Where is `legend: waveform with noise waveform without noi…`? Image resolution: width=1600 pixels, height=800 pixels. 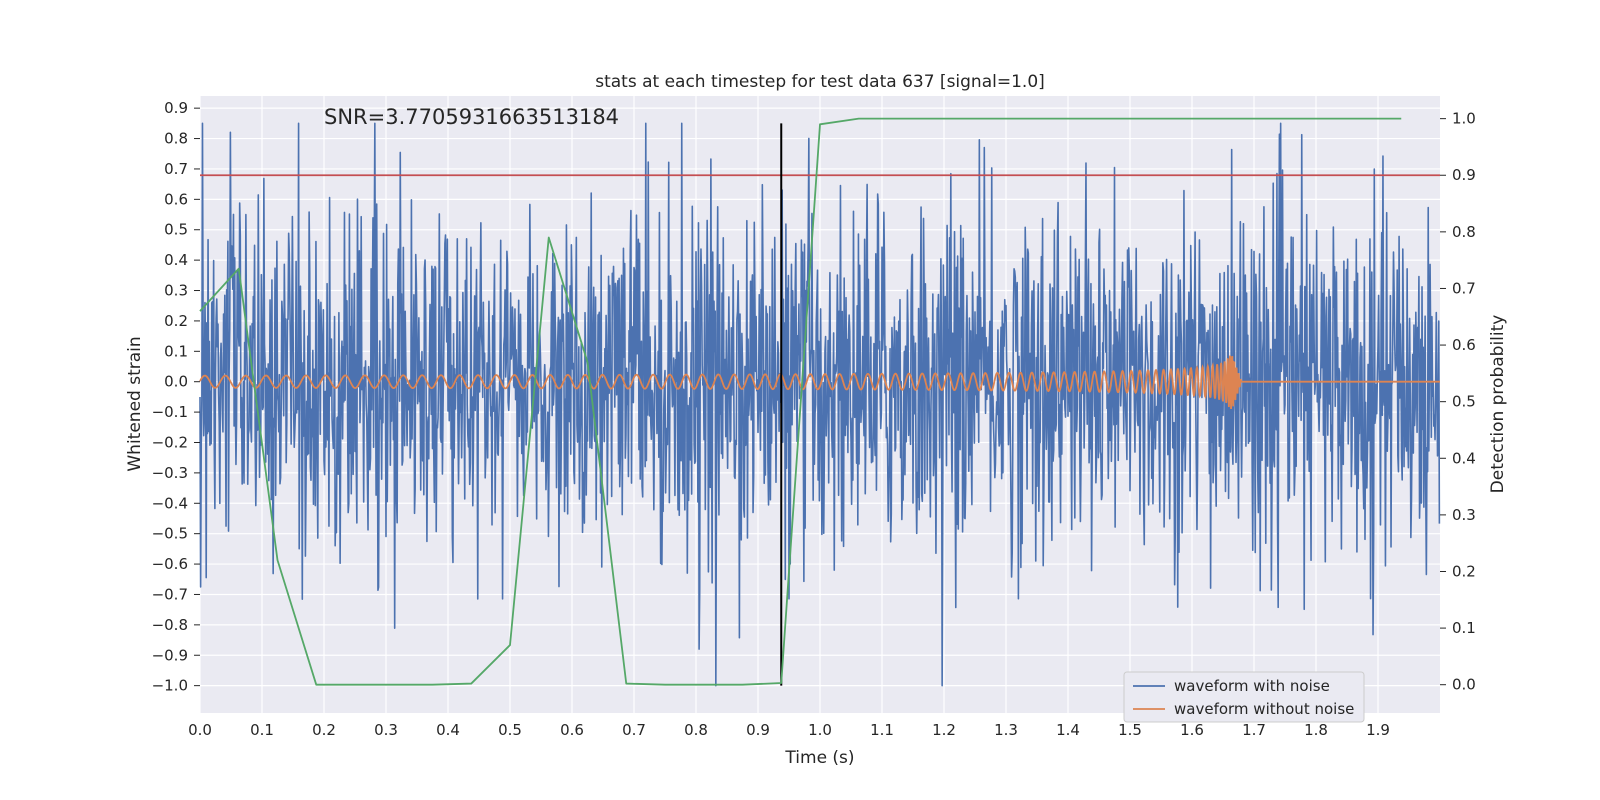 legend: waveform with noise waveform without noi… is located at coordinates (1244, 697).